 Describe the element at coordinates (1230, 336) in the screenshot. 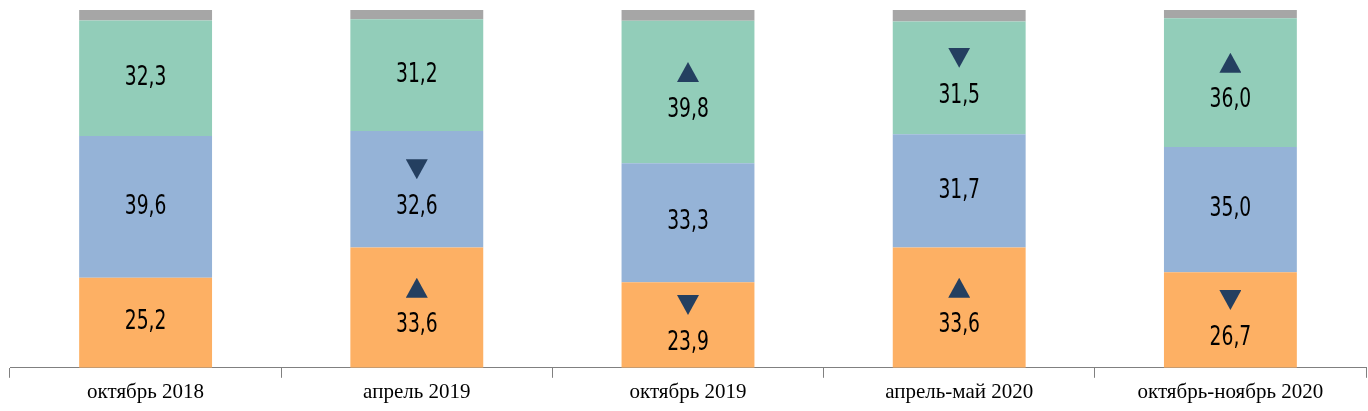

I see `data-label: 26,7` at that location.